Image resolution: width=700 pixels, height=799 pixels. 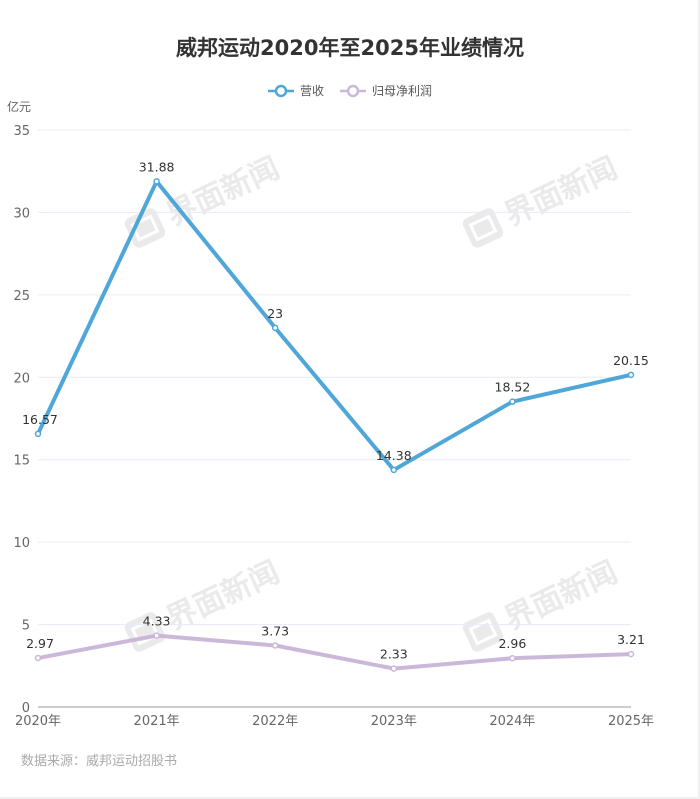 I want to click on y-tick-label: 10, so click(x=21, y=543).